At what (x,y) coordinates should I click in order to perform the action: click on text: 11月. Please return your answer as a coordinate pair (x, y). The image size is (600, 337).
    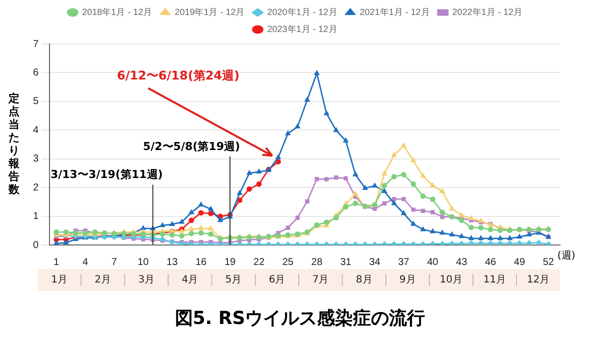
    Looking at the image, I should click on (494, 280).